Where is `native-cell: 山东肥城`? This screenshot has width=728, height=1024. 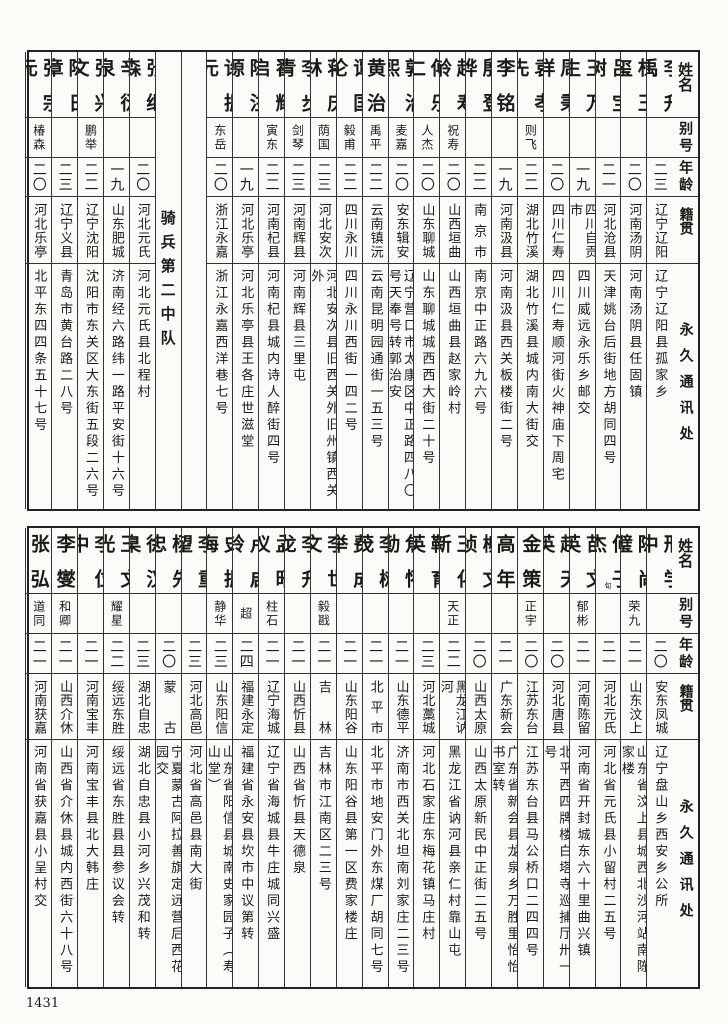 native-cell: 山东肥城 is located at coordinates (116, 230).